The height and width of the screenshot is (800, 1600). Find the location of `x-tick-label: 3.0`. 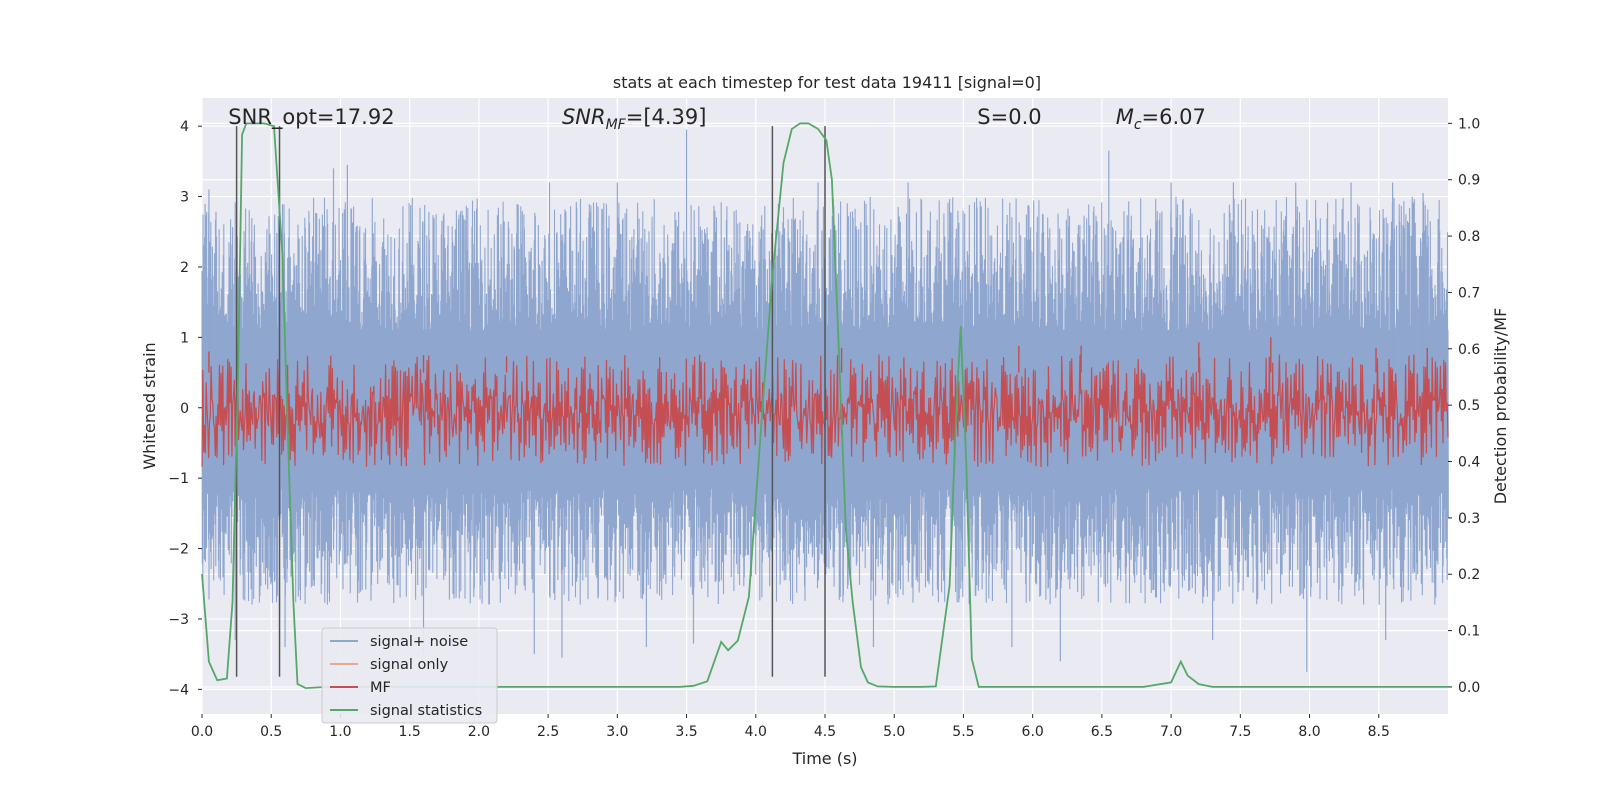

x-tick-label: 3.0 is located at coordinates (617, 732).